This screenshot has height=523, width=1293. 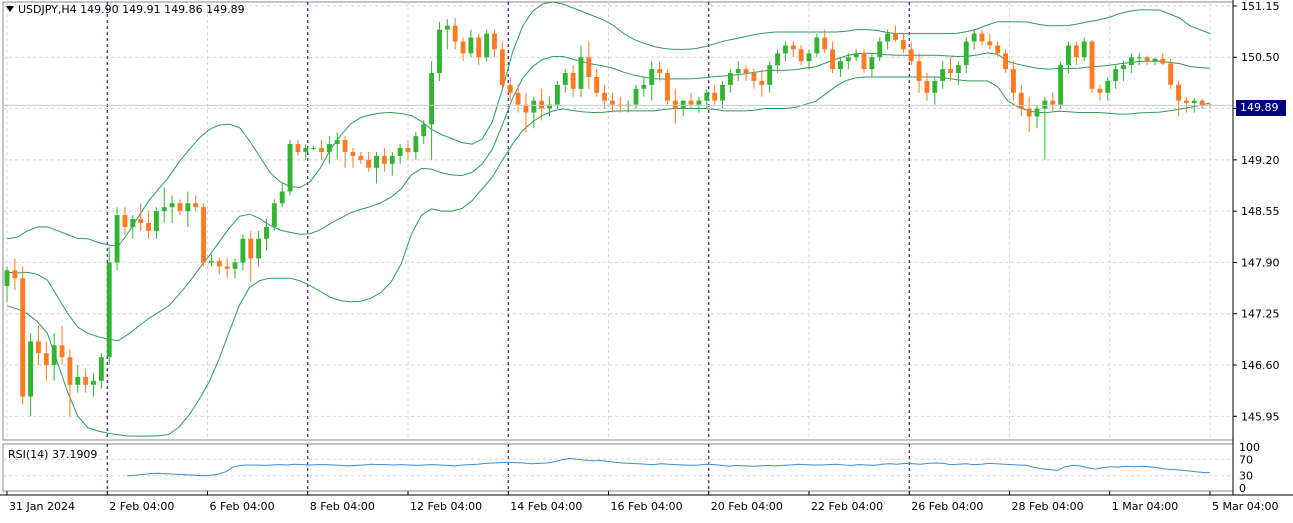 I want to click on rsi-line, so click(x=668, y=467).